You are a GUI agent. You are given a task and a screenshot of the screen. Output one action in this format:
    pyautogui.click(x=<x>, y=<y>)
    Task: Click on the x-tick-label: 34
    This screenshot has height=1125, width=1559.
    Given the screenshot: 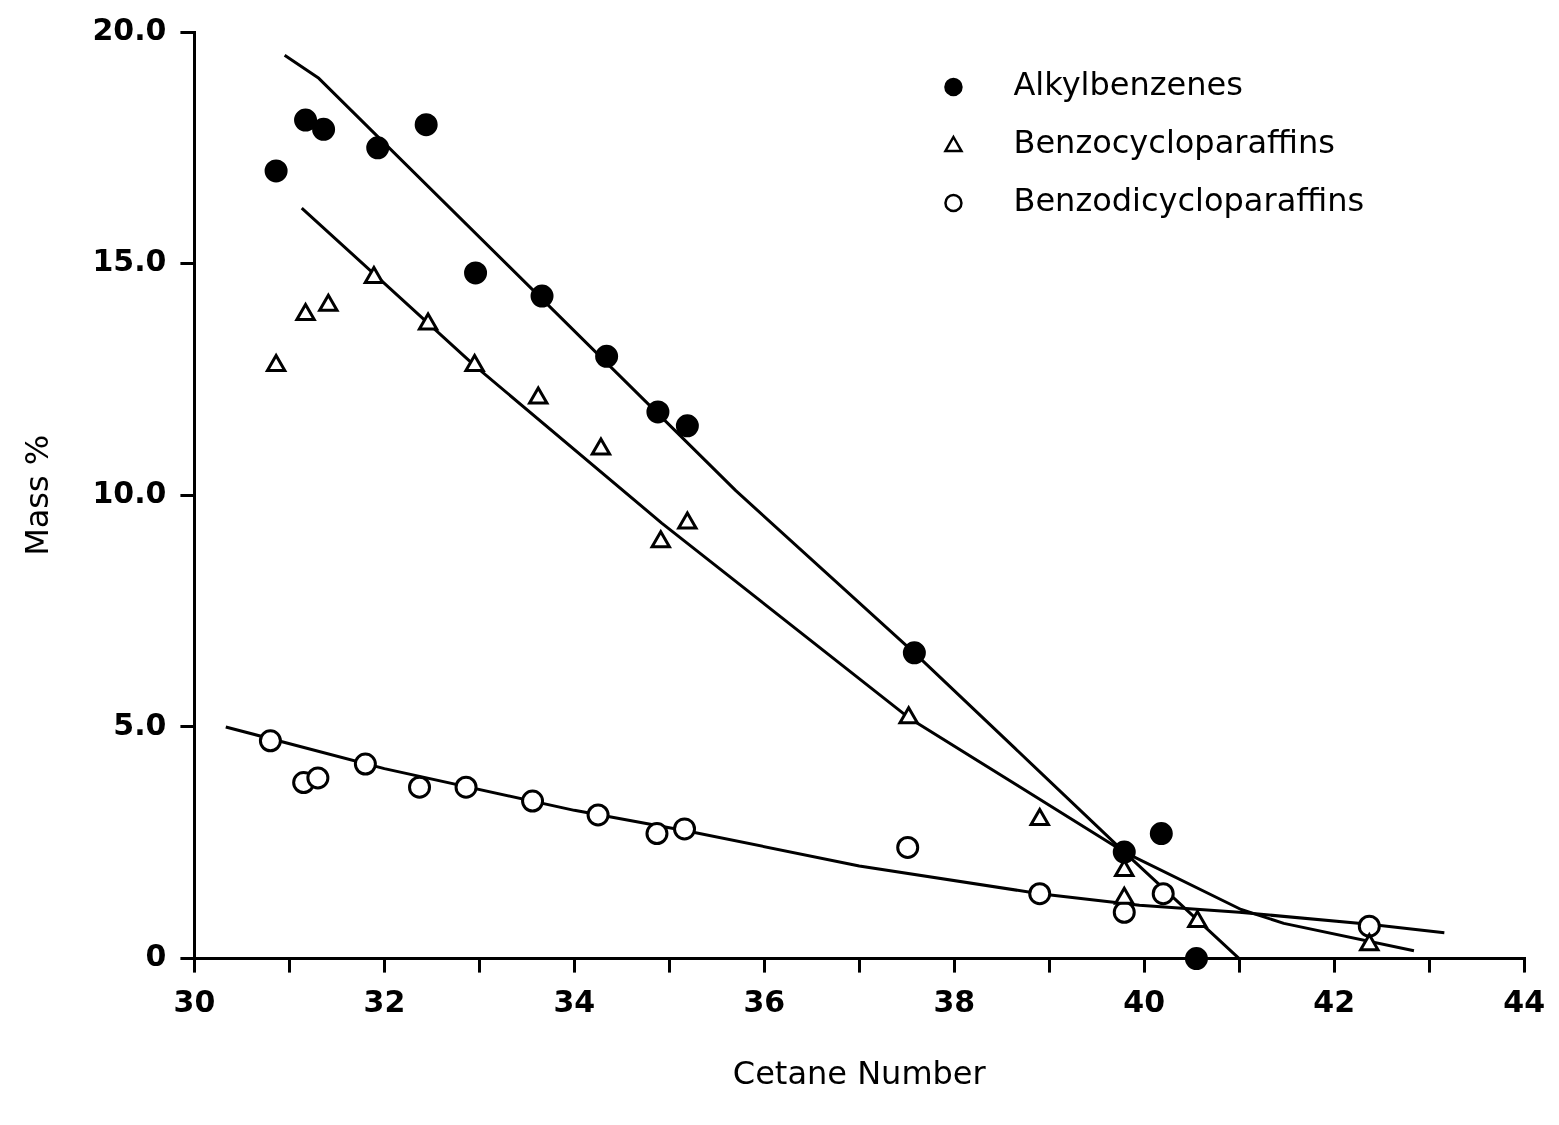 What is the action you would take?
    pyautogui.click(x=574, y=1002)
    